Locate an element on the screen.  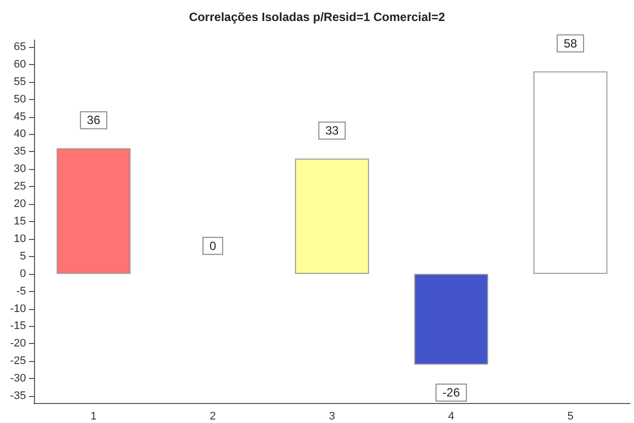
x-tick-label: 3 is located at coordinates (332, 416).